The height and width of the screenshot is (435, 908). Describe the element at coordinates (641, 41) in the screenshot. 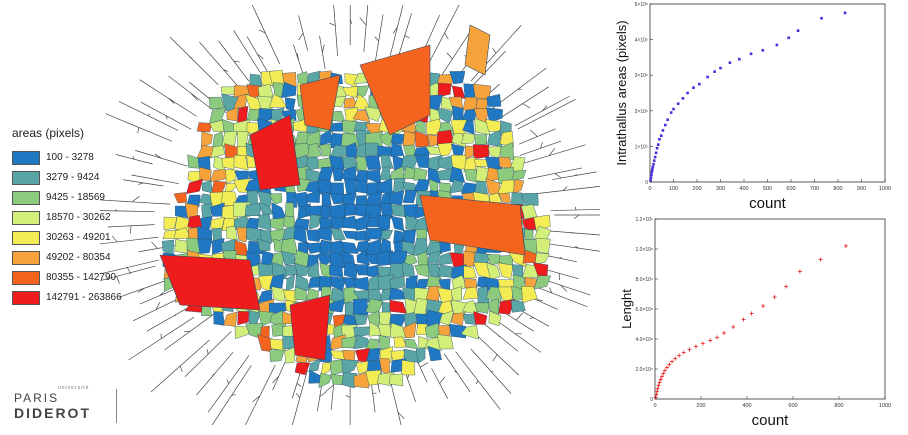

I see `y-tick-label: 4×10⁵` at that location.